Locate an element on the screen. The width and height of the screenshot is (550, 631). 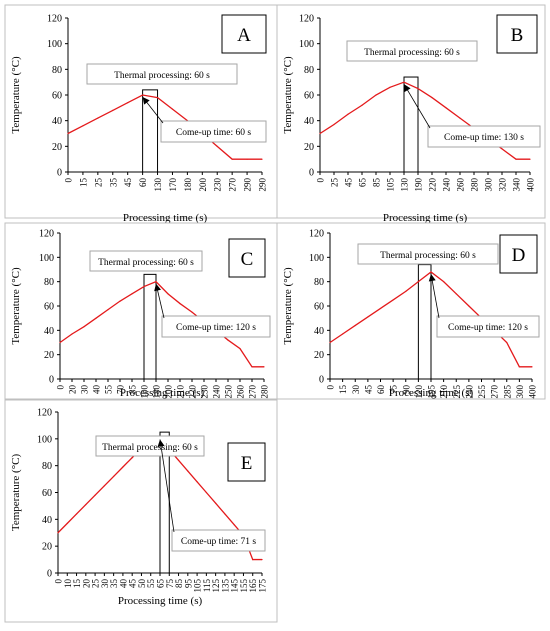
comeup-arrow-line is located at coordinates (167, 486).